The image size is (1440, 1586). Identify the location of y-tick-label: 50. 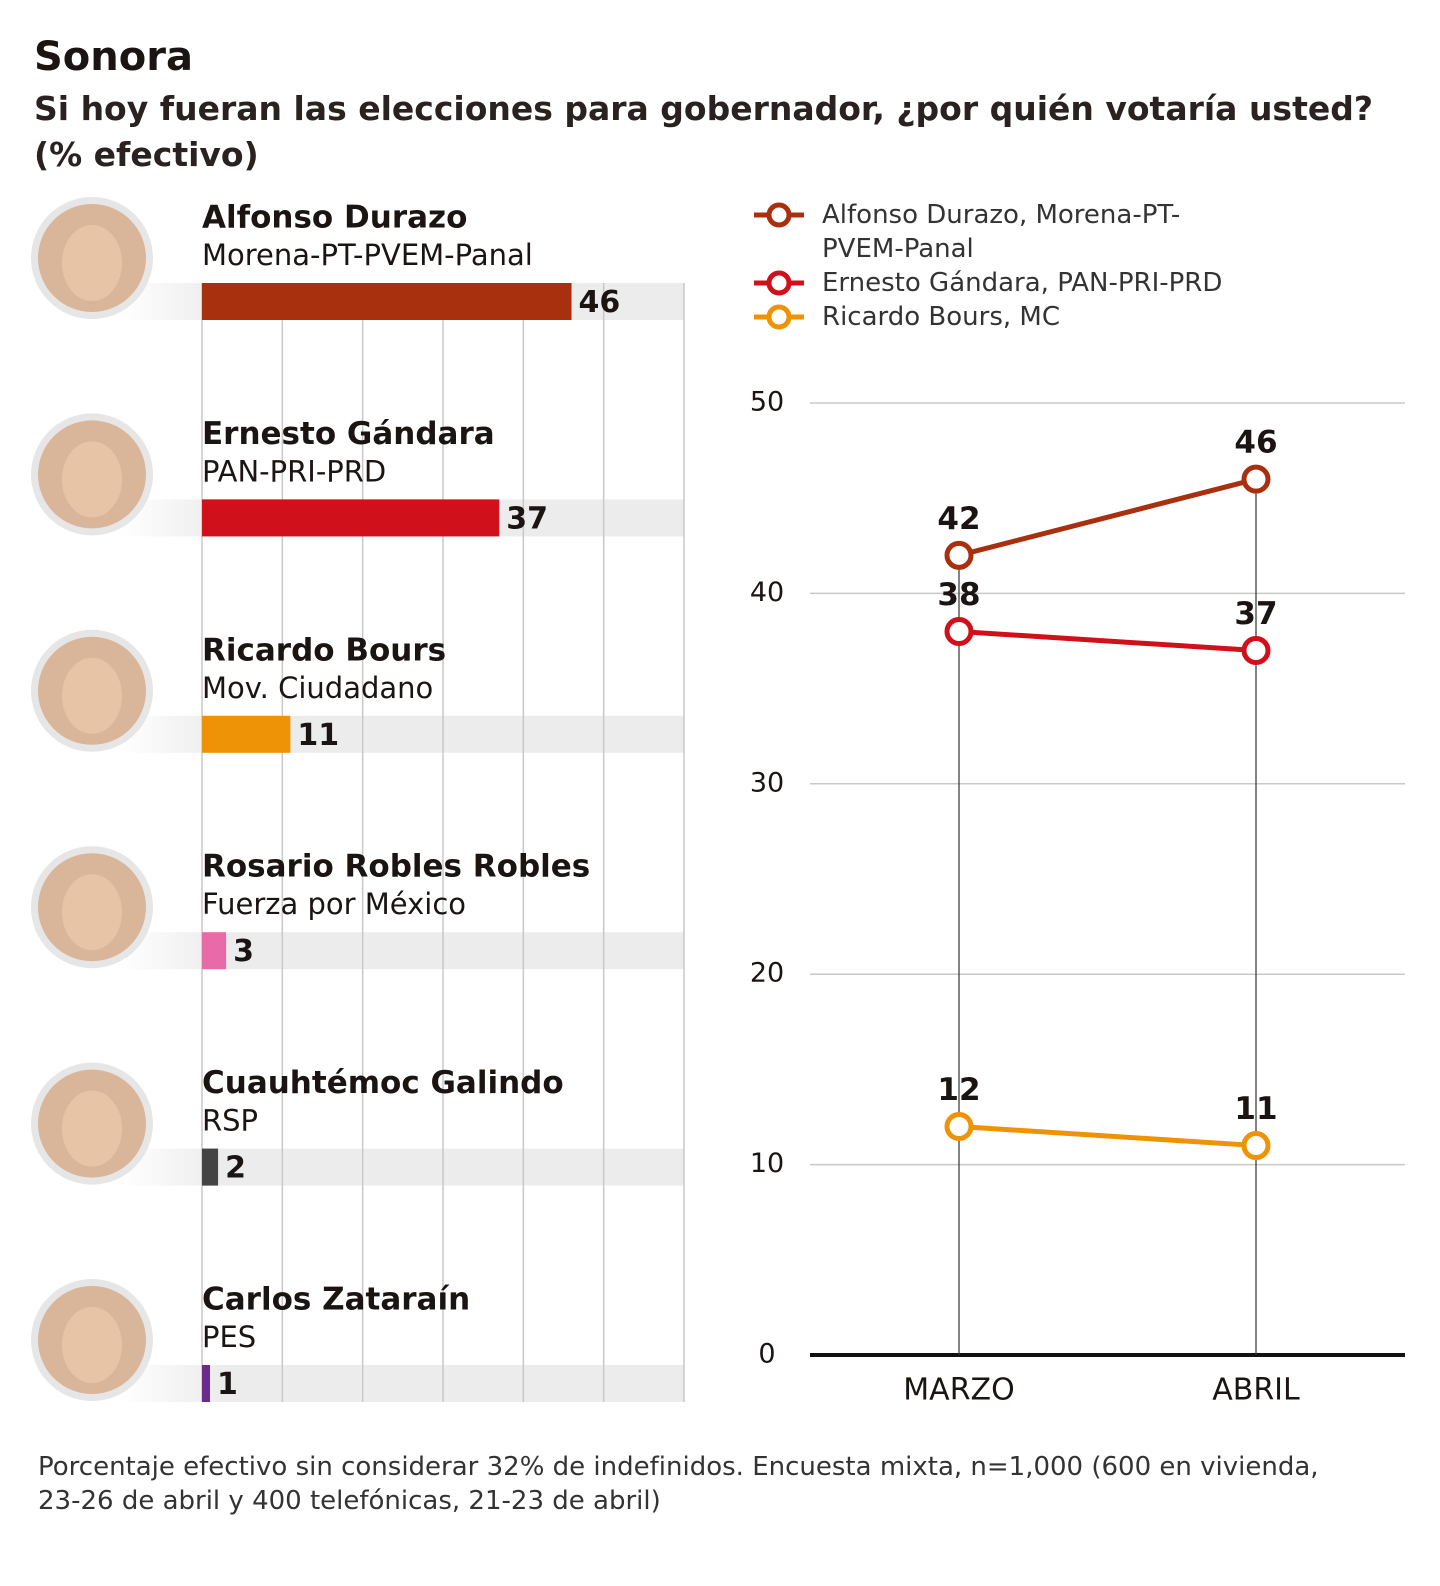
(767, 402).